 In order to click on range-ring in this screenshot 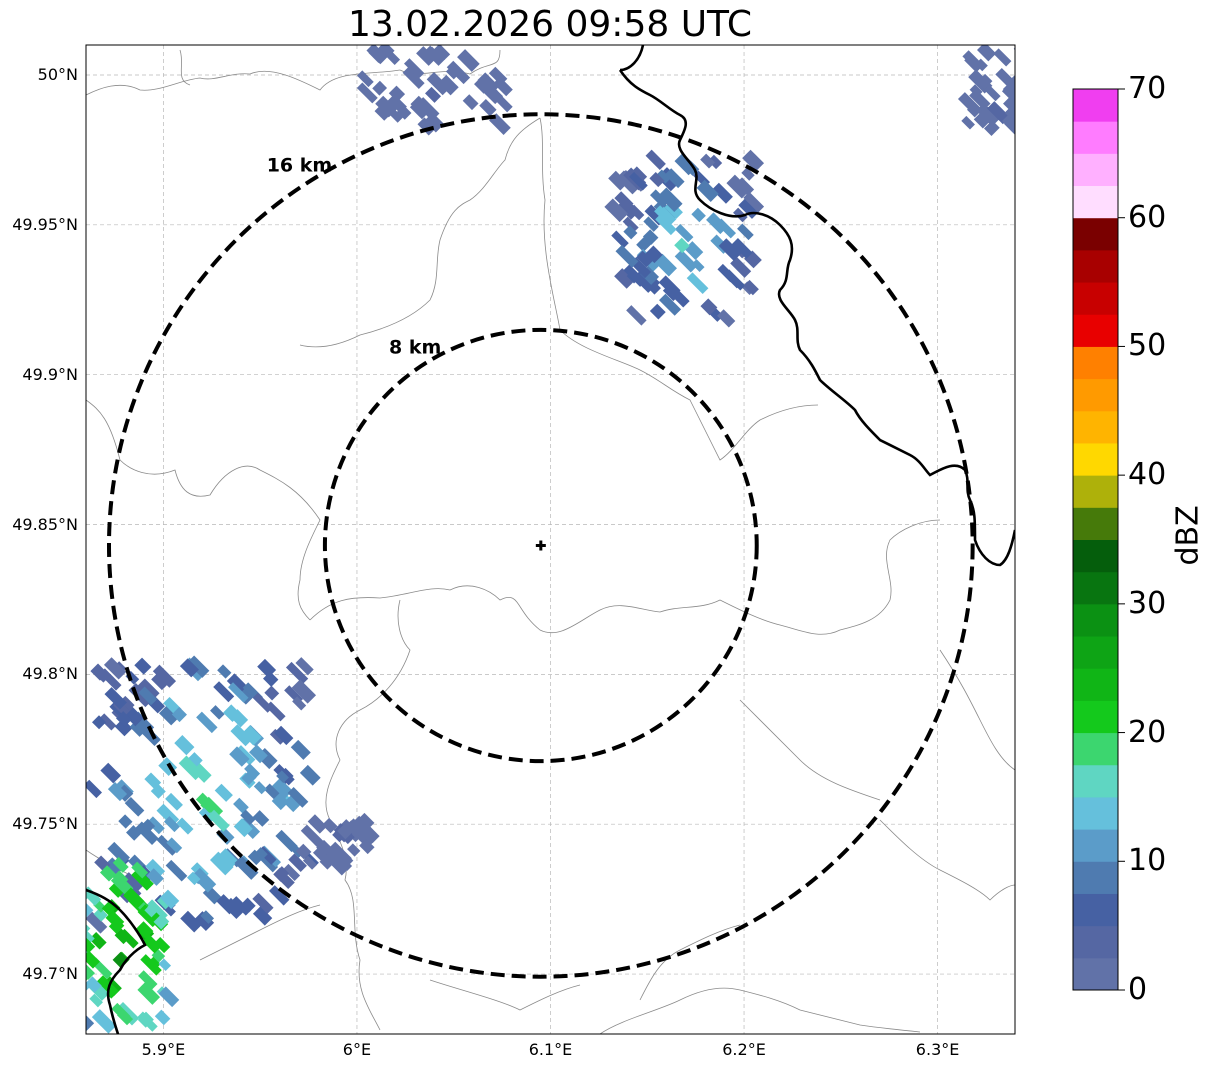, I will do `click(540, 545)`.